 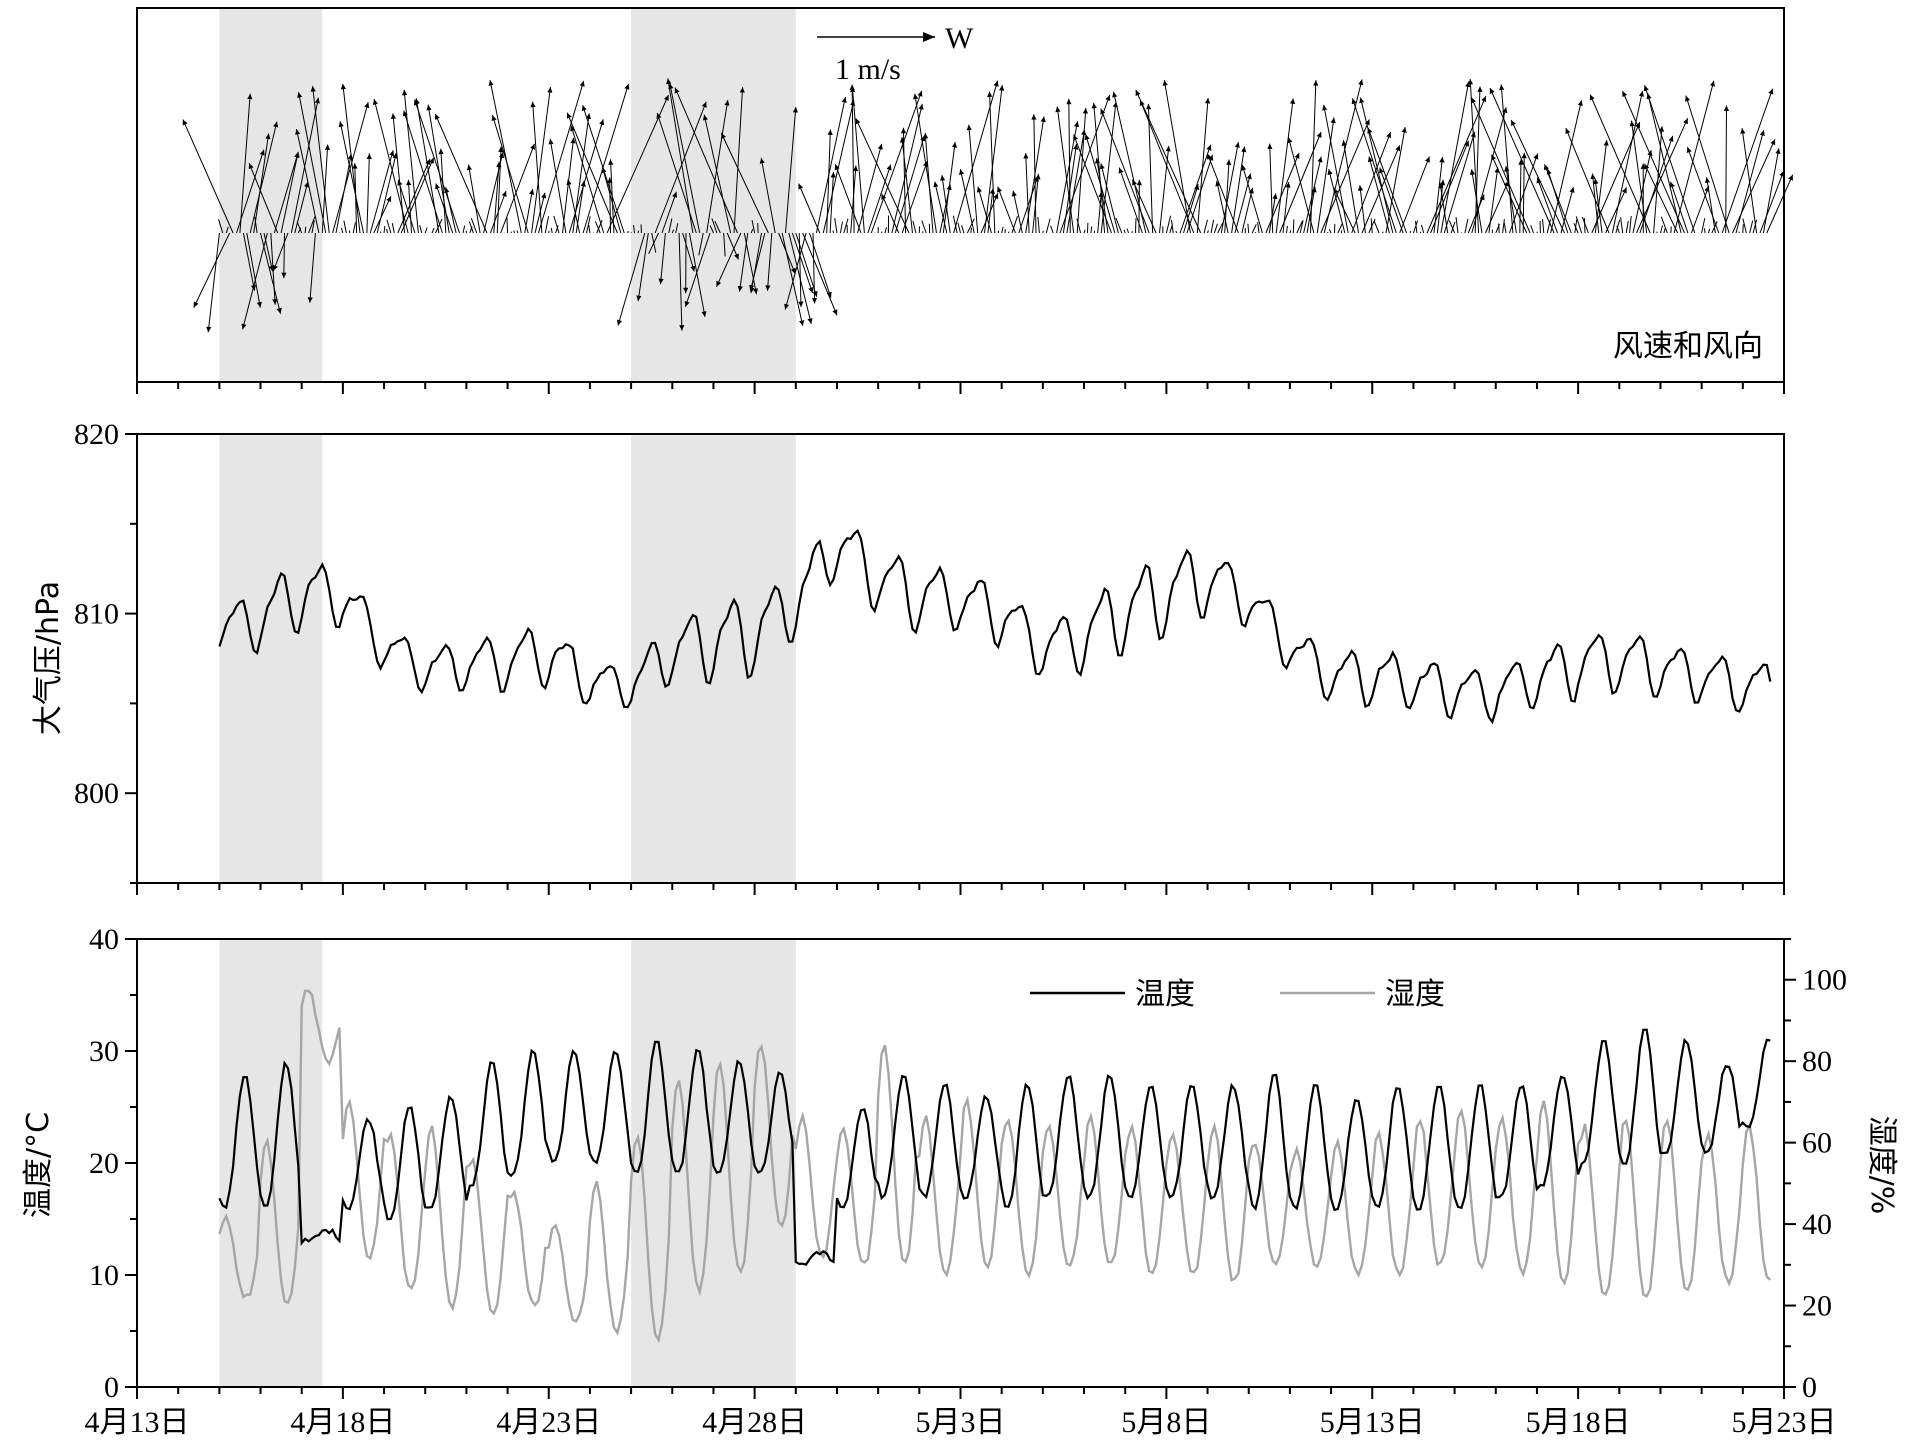 I want to click on humidity-y-ticks: 0 20 40 60 80 100, so click(x=1815, y=1171).